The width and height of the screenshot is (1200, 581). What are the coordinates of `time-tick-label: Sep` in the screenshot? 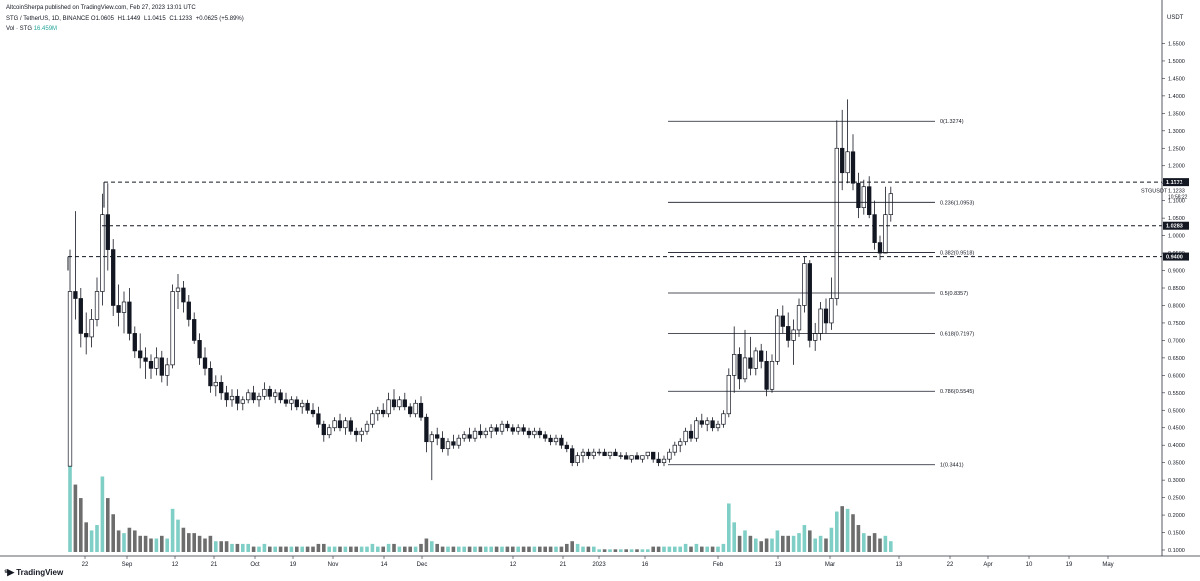 It's located at (127, 565).